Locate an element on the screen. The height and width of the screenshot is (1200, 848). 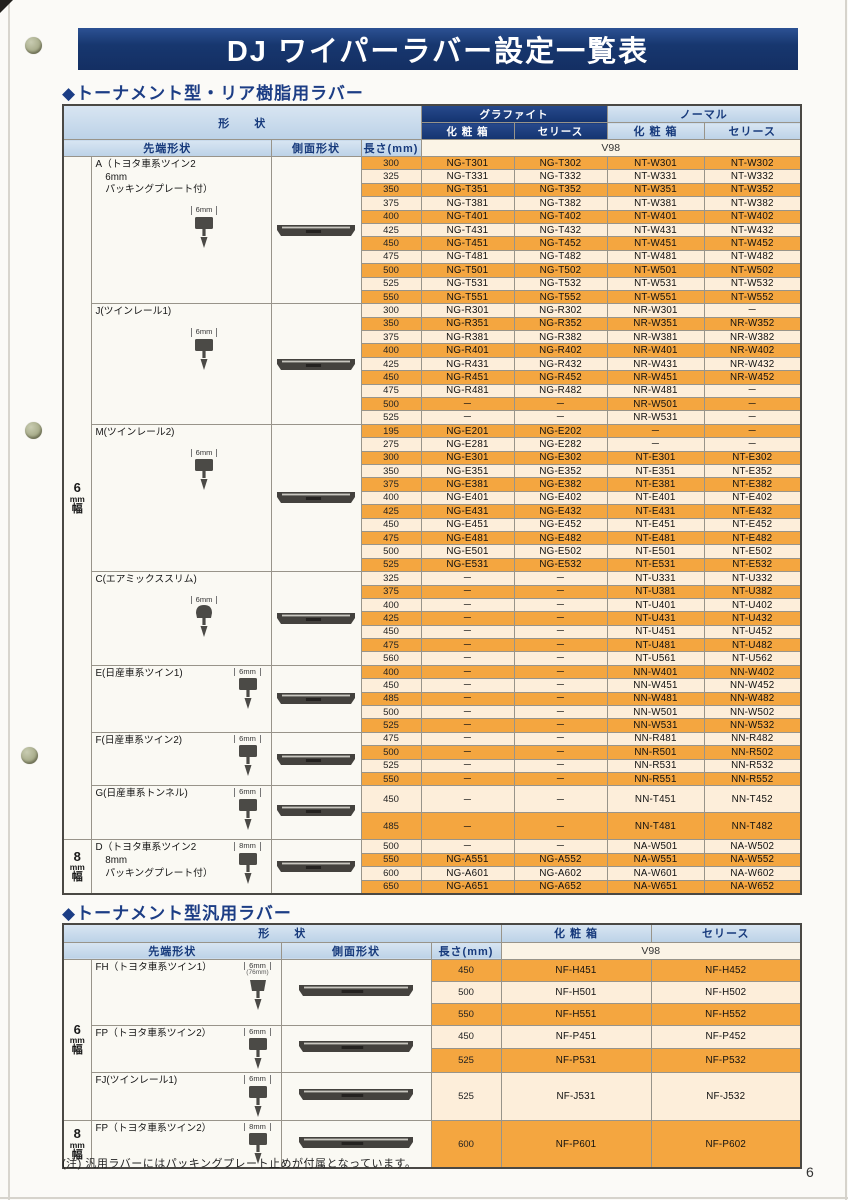
code-cell: NT-E301 is located at coordinates (655, 457).